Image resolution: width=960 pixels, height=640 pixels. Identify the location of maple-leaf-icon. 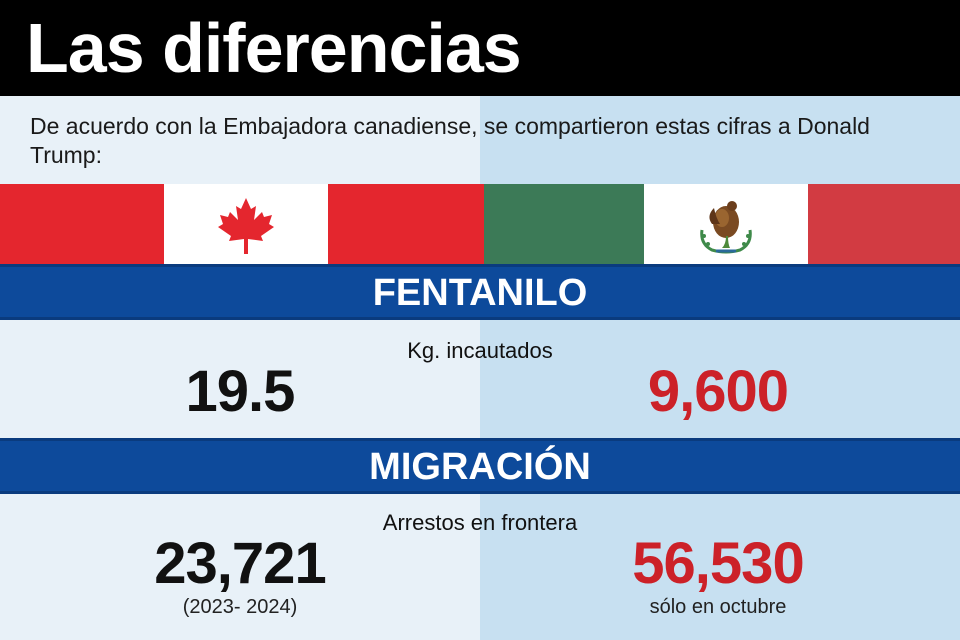
(246, 226).